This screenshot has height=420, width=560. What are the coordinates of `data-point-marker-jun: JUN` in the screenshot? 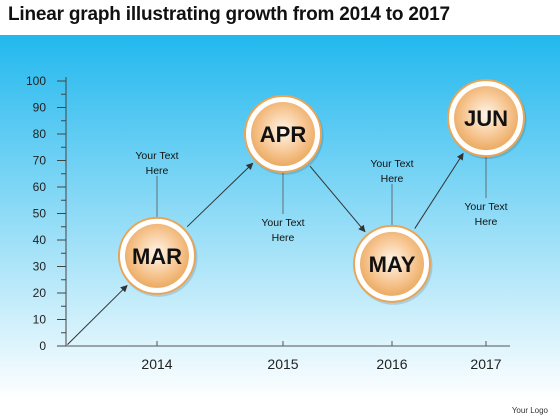 It's located at (487, 119).